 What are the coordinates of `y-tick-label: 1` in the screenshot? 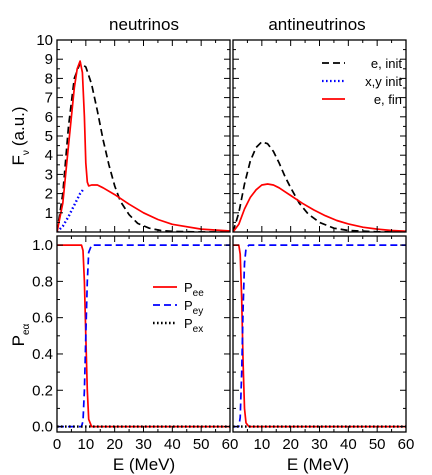 It's located at (49, 213).